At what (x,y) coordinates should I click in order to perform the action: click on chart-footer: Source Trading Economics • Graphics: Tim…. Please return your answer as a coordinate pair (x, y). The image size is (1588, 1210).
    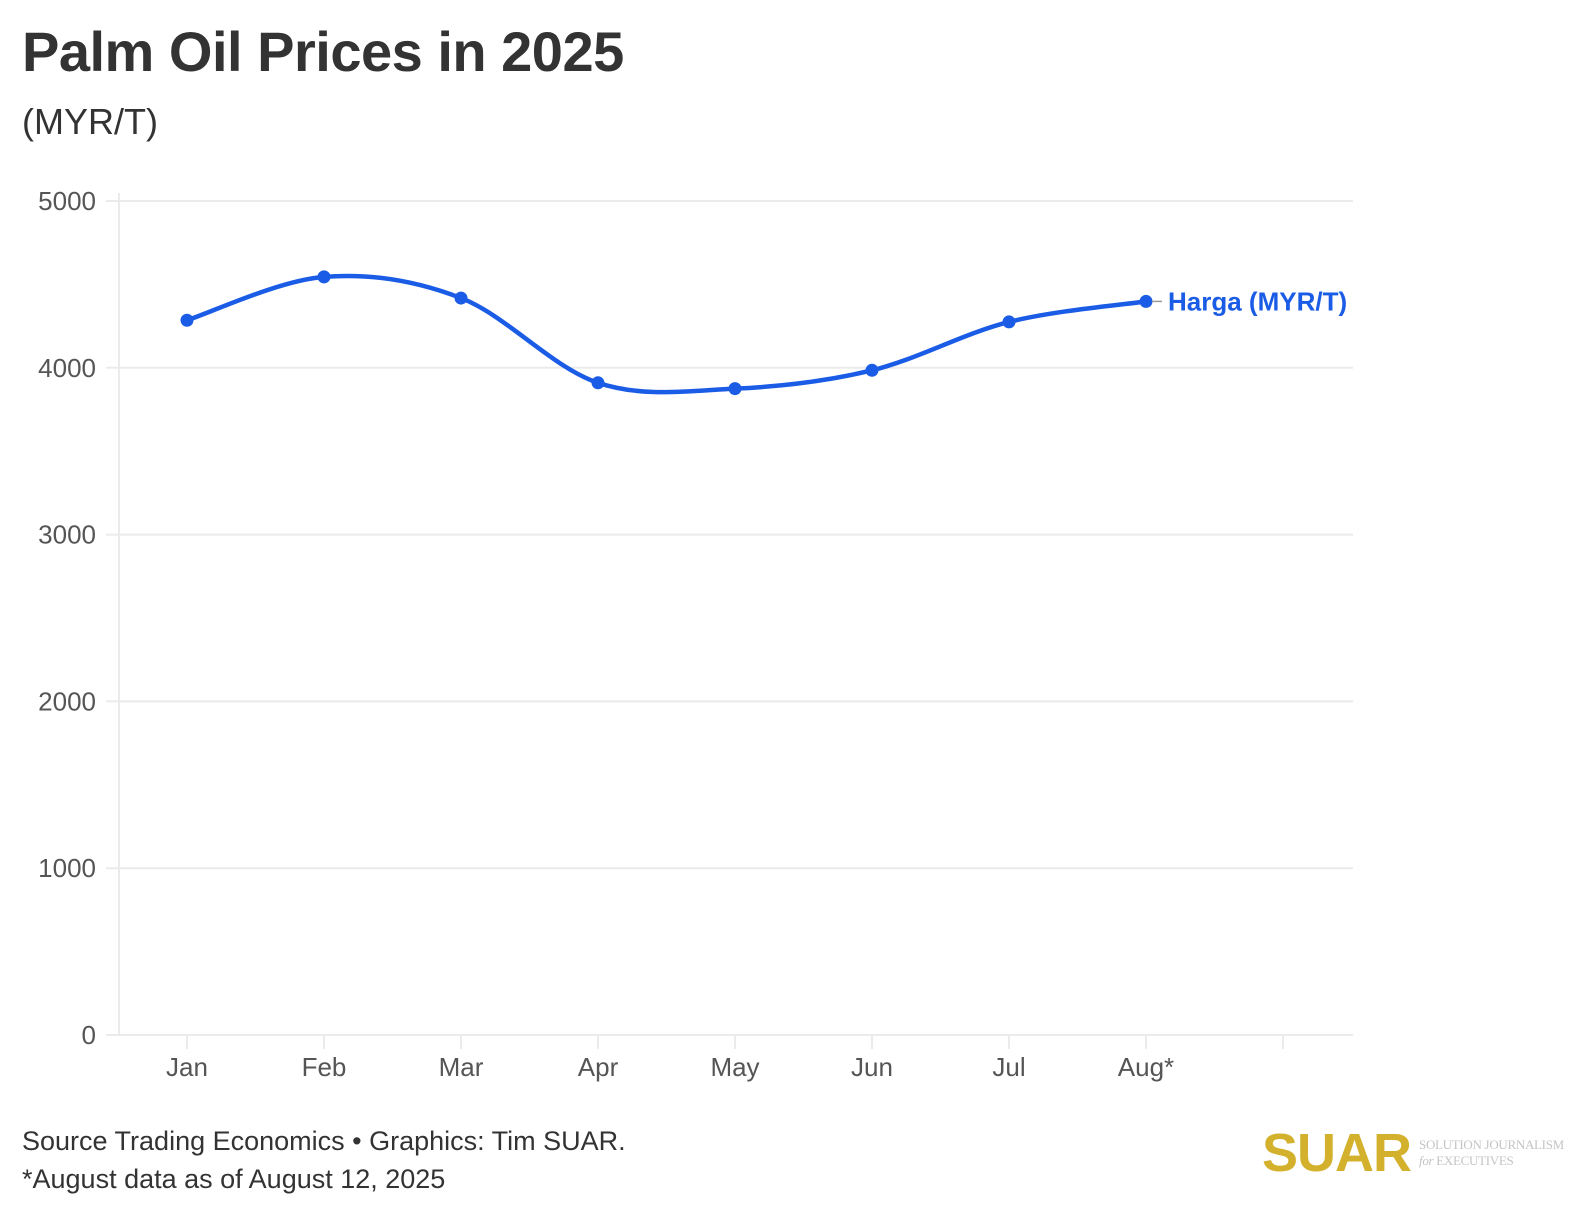
    Looking at the image, I should click on (324, 1160).